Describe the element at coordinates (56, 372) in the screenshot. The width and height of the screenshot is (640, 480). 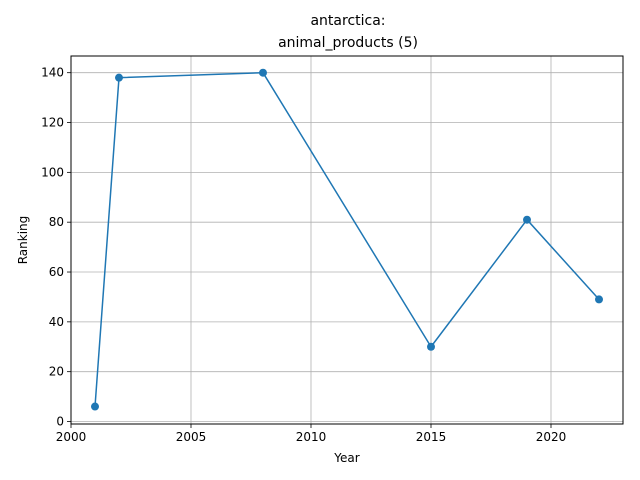
I see `y-tick-label: 20` at that location.